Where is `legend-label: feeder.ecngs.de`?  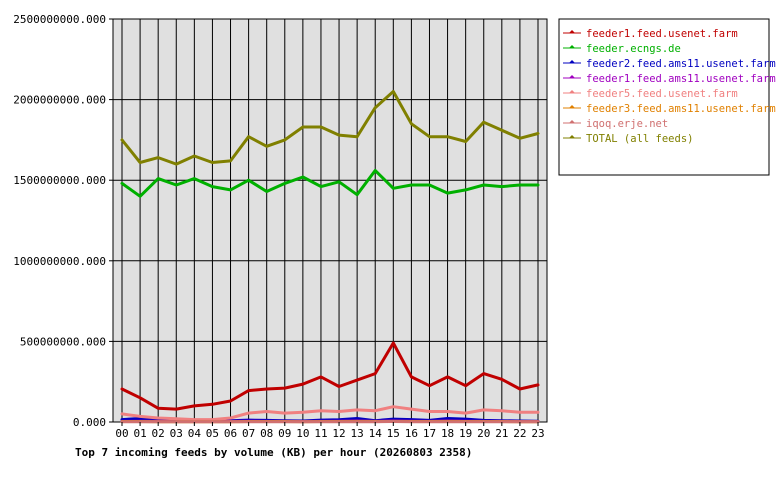 legend-label: feeder.ecngs.de is located at coordinates (633, 49).